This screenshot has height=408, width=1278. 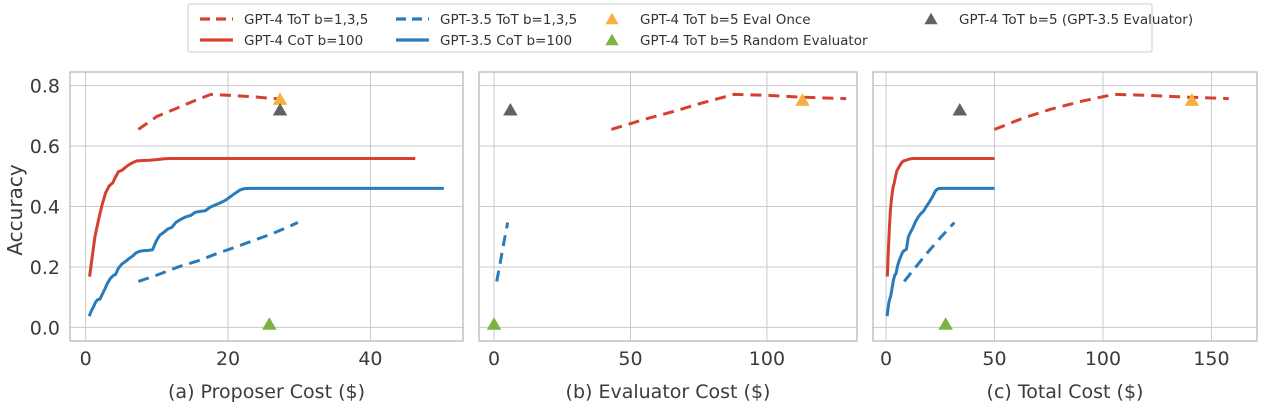 I want to click on y-tick-label: 0.8, so click(x=45, y=87).